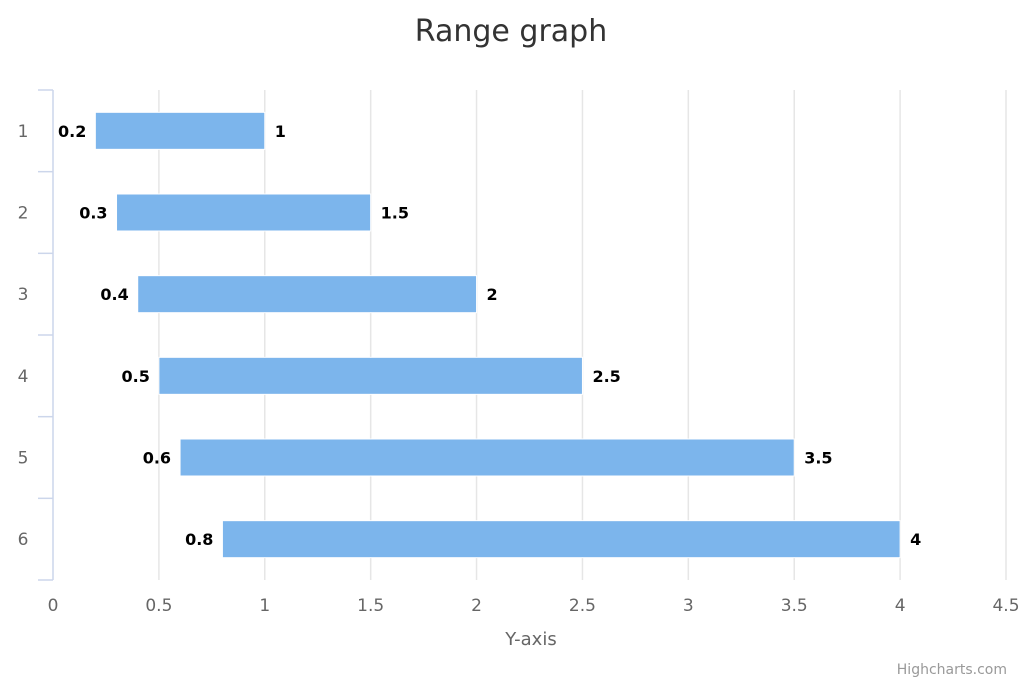 The width and height of the screenshot is (1024, 682). I want to click on category-label: 2, so click(23, 214).